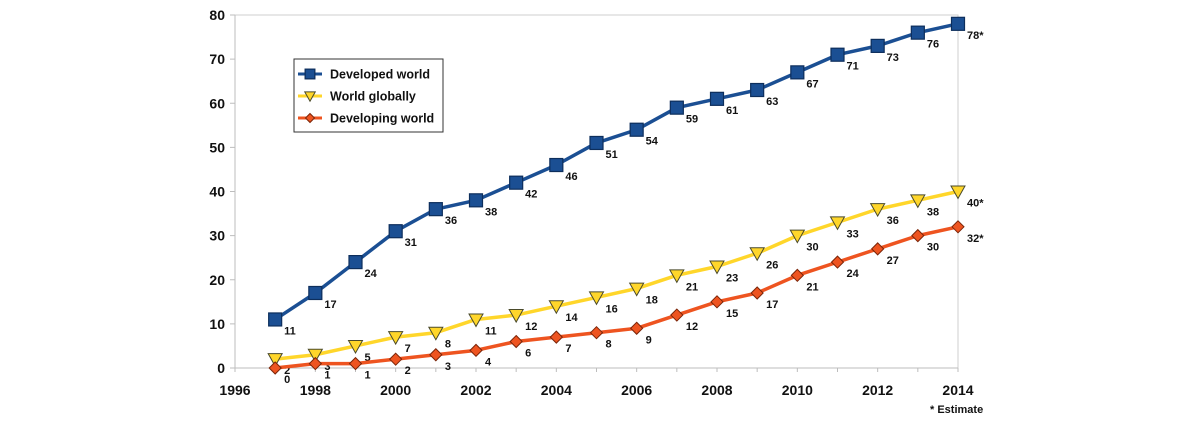 This screenshot has height=423, width=1200. I want to click on world-globally-data-label: 8, so click(448, 345).